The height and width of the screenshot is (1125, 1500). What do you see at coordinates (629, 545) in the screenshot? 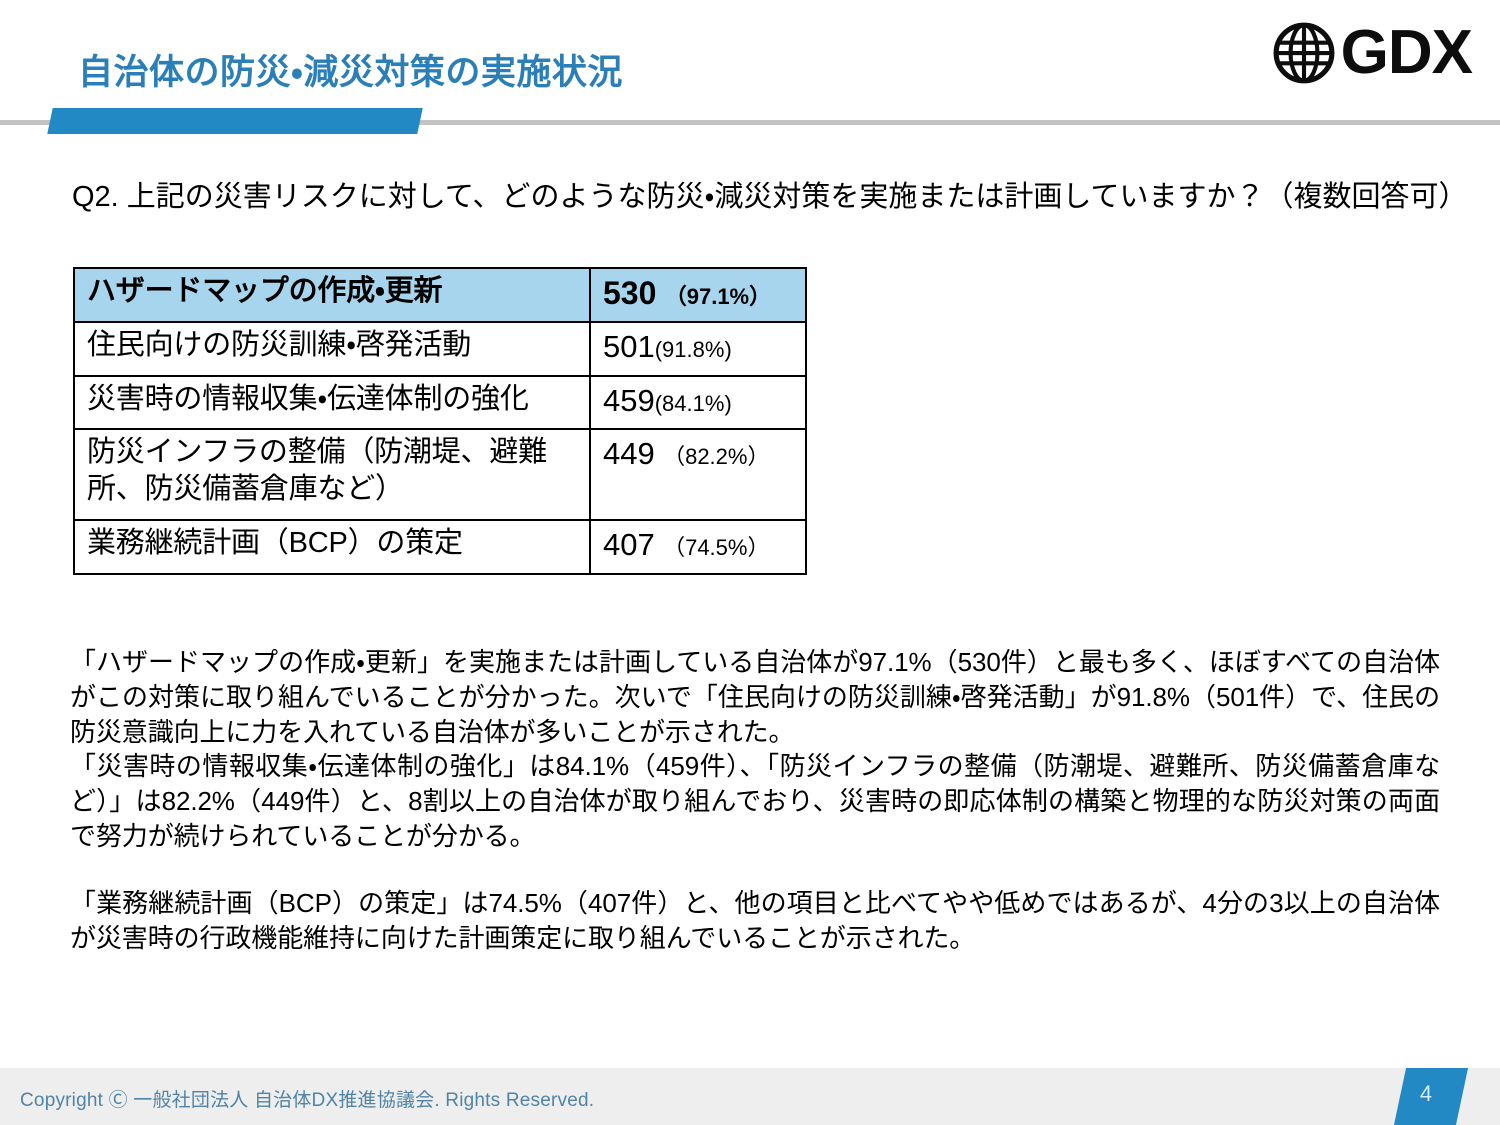
I see `measure-count: 407` at bounding box center [629, 545].